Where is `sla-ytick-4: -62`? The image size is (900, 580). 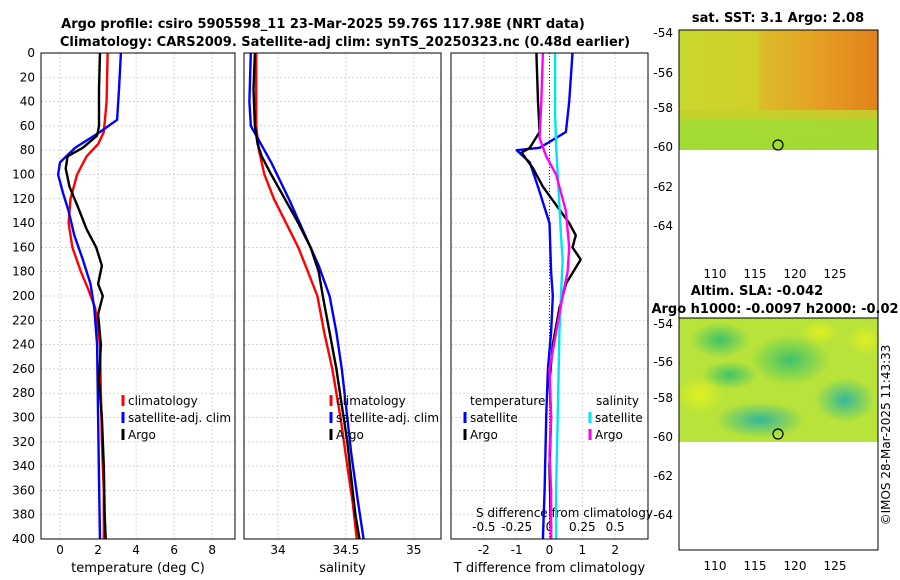 sla-ytick-4: -62 is located at coordinates (663, 476).